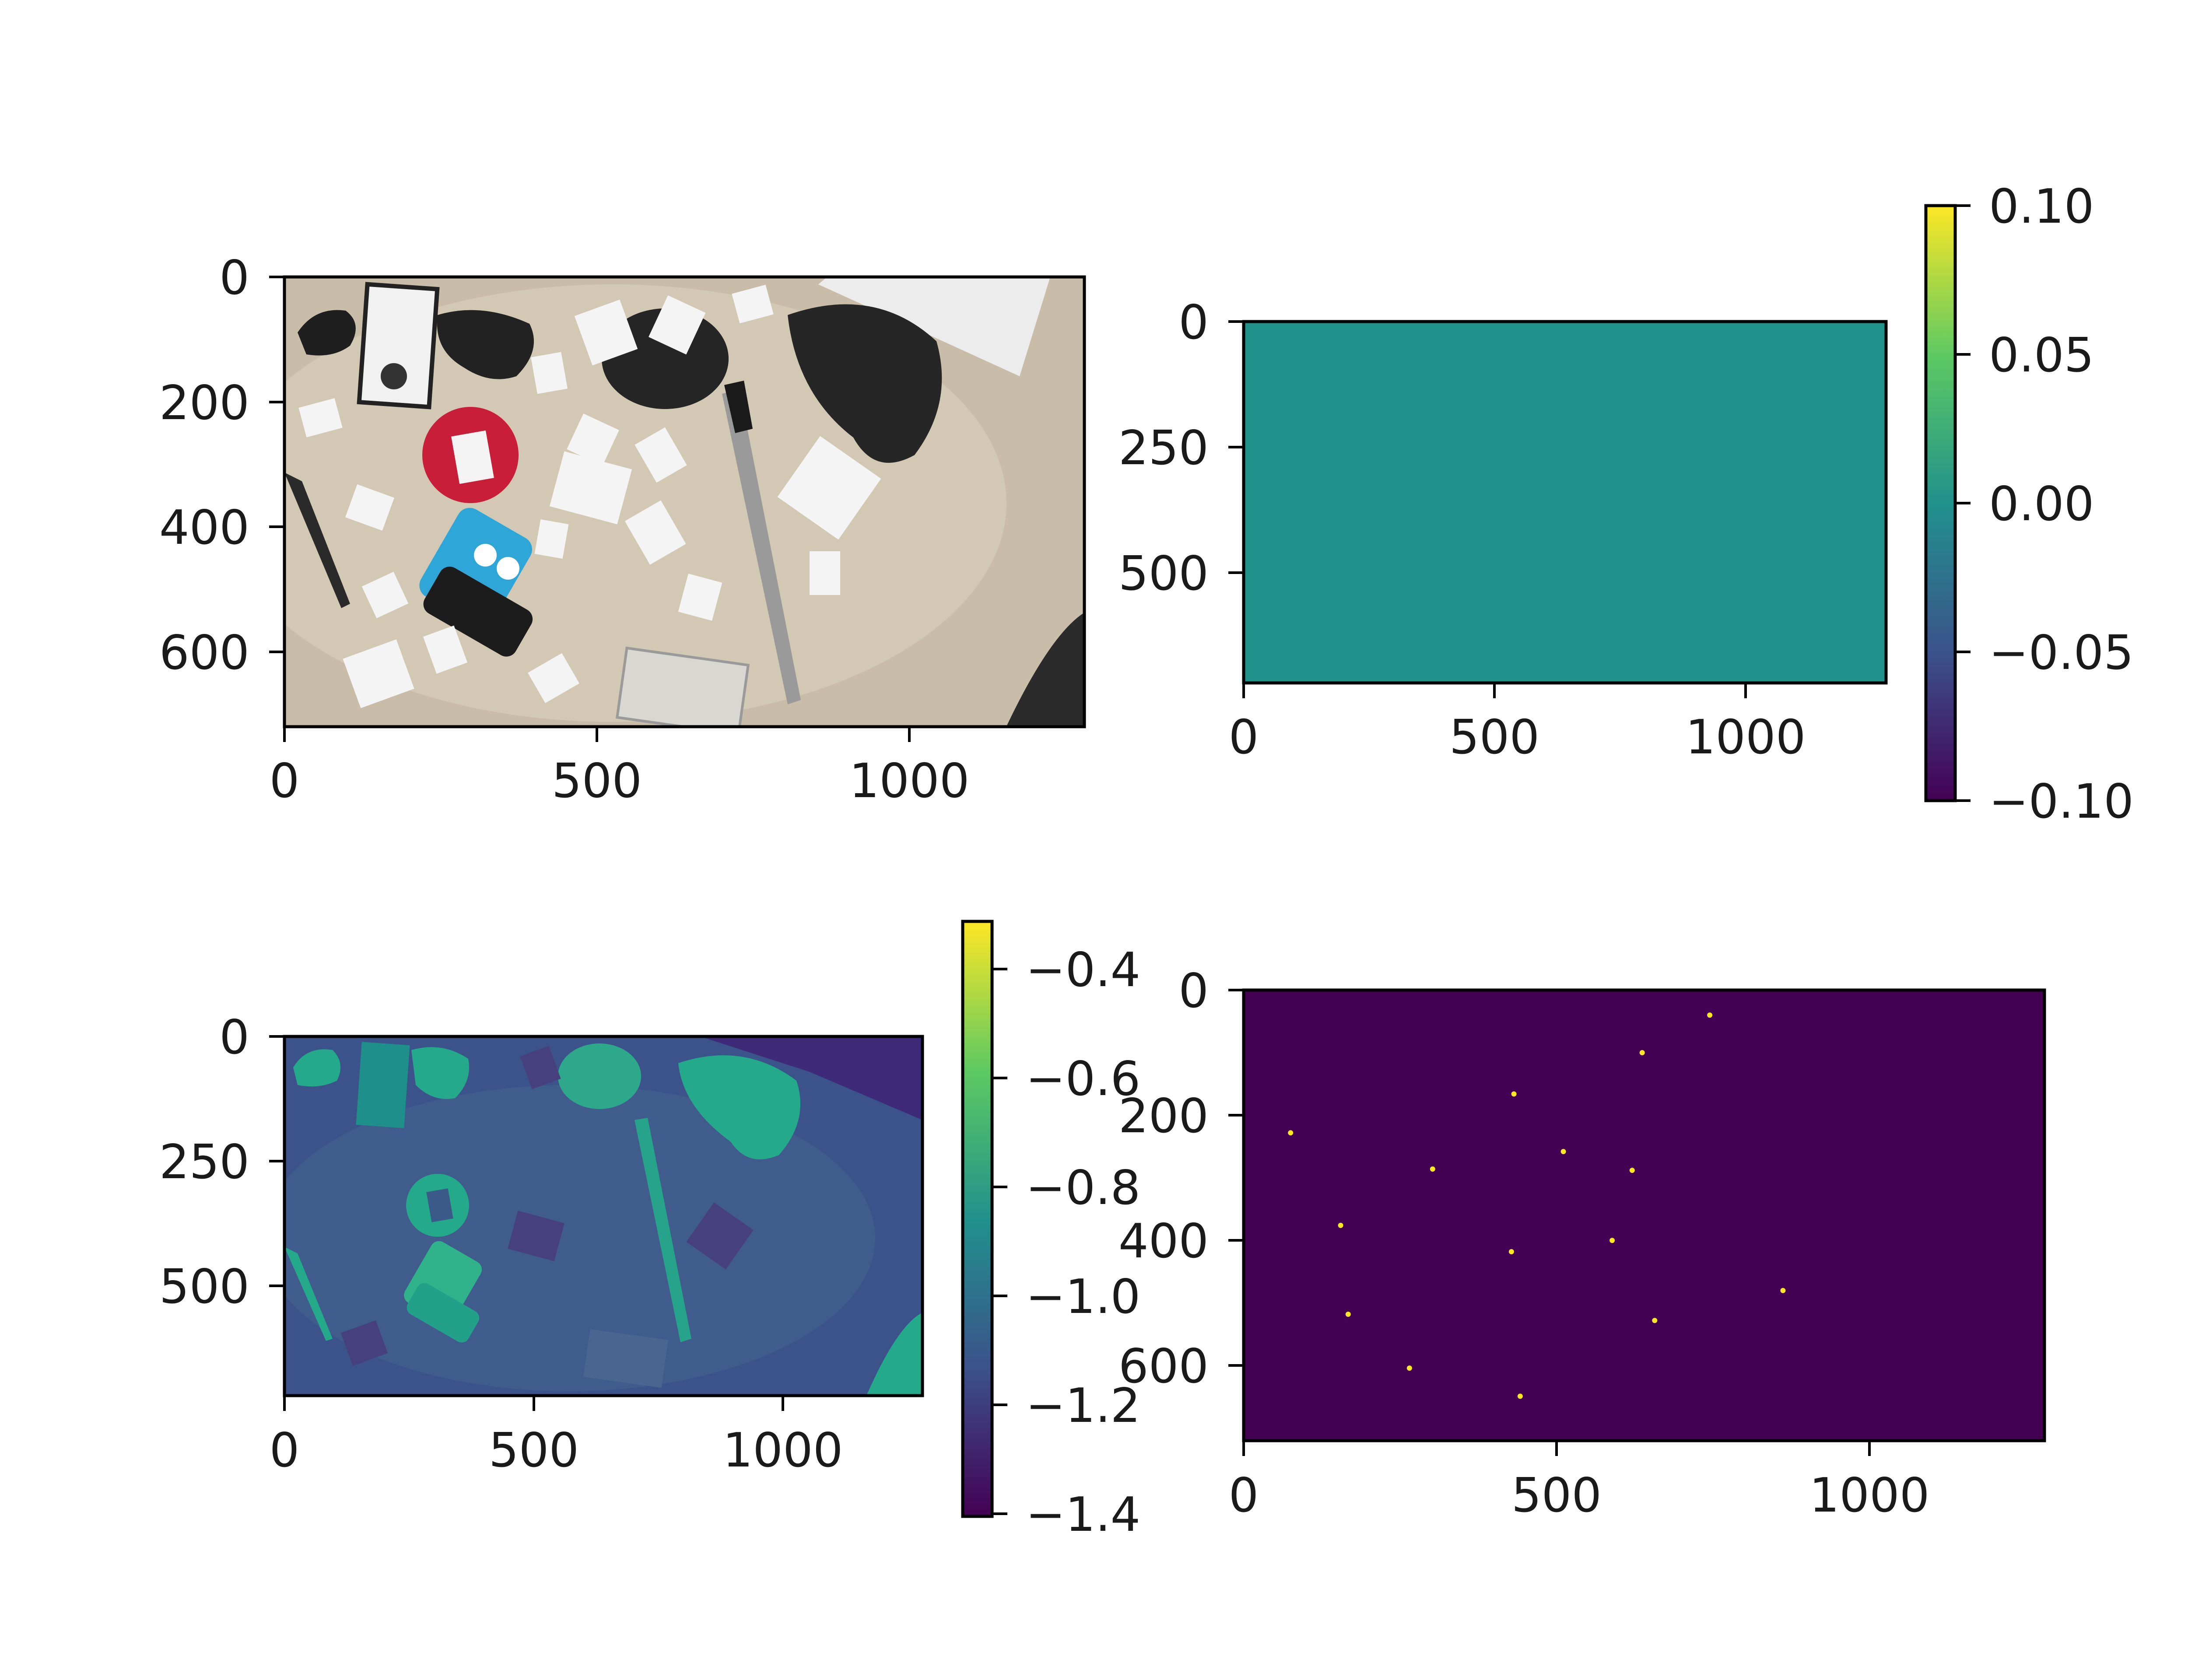 The image size is (2188, 1680). What do you see at coordinates (2061, 653) in the screenshot?
I see `colorbar-tick-label: −0.05` at bounding box center [2061, 653].